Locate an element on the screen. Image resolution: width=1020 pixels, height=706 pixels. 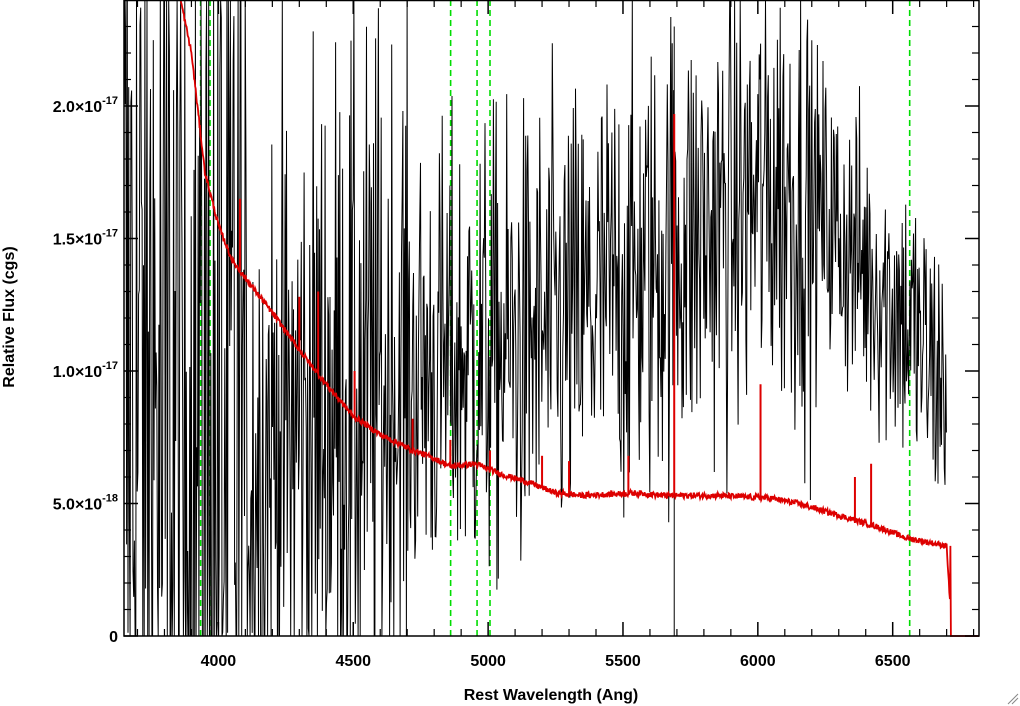
y-tick-label: 0 is located at coordinates (113, 637).